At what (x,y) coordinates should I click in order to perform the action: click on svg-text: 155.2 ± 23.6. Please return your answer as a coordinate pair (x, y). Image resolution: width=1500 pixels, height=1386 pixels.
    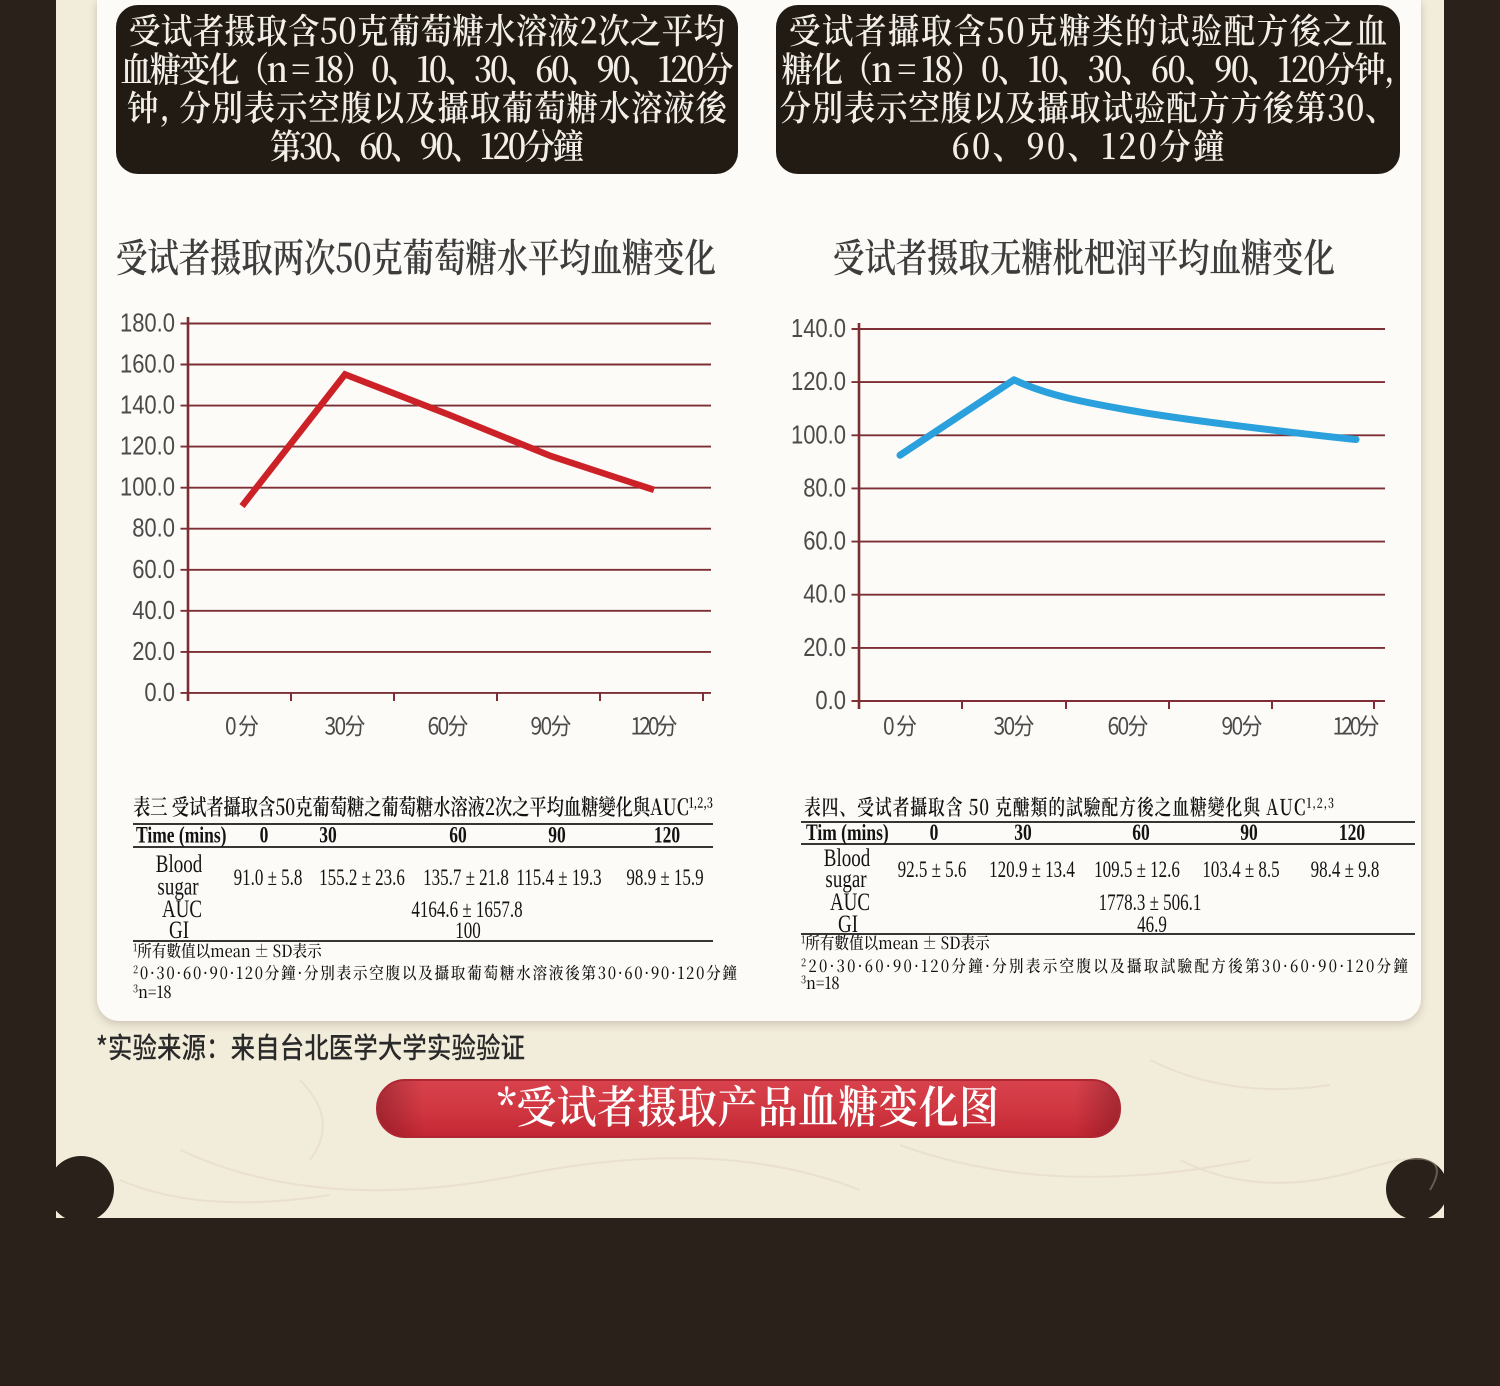
    Looking at the image, I should click on (362, 878).